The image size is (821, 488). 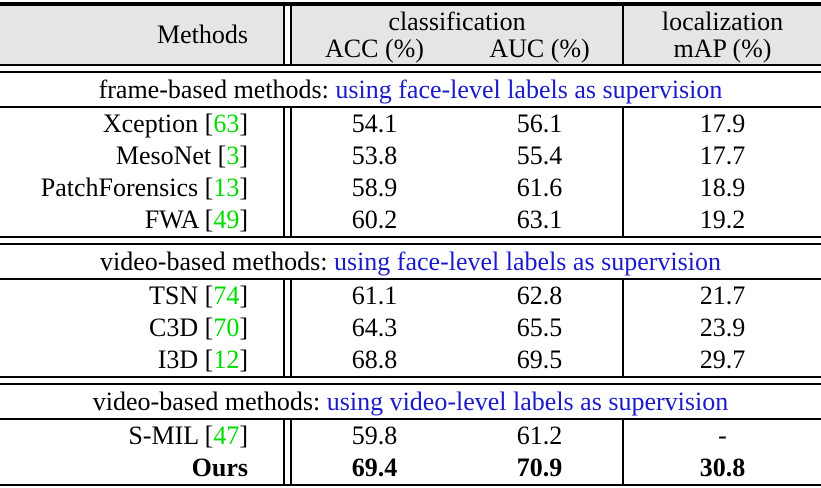 I want to click on auc-cell: 63.1, so click(x=539, y=219).